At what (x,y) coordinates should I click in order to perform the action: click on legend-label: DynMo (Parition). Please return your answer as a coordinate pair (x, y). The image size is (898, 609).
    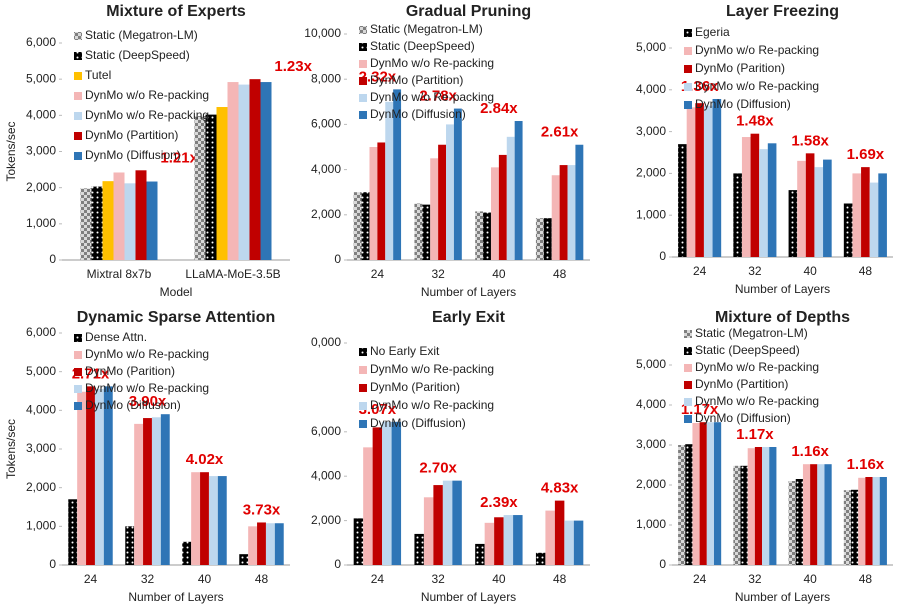
    Looking at the image, I should click on (130, 371).